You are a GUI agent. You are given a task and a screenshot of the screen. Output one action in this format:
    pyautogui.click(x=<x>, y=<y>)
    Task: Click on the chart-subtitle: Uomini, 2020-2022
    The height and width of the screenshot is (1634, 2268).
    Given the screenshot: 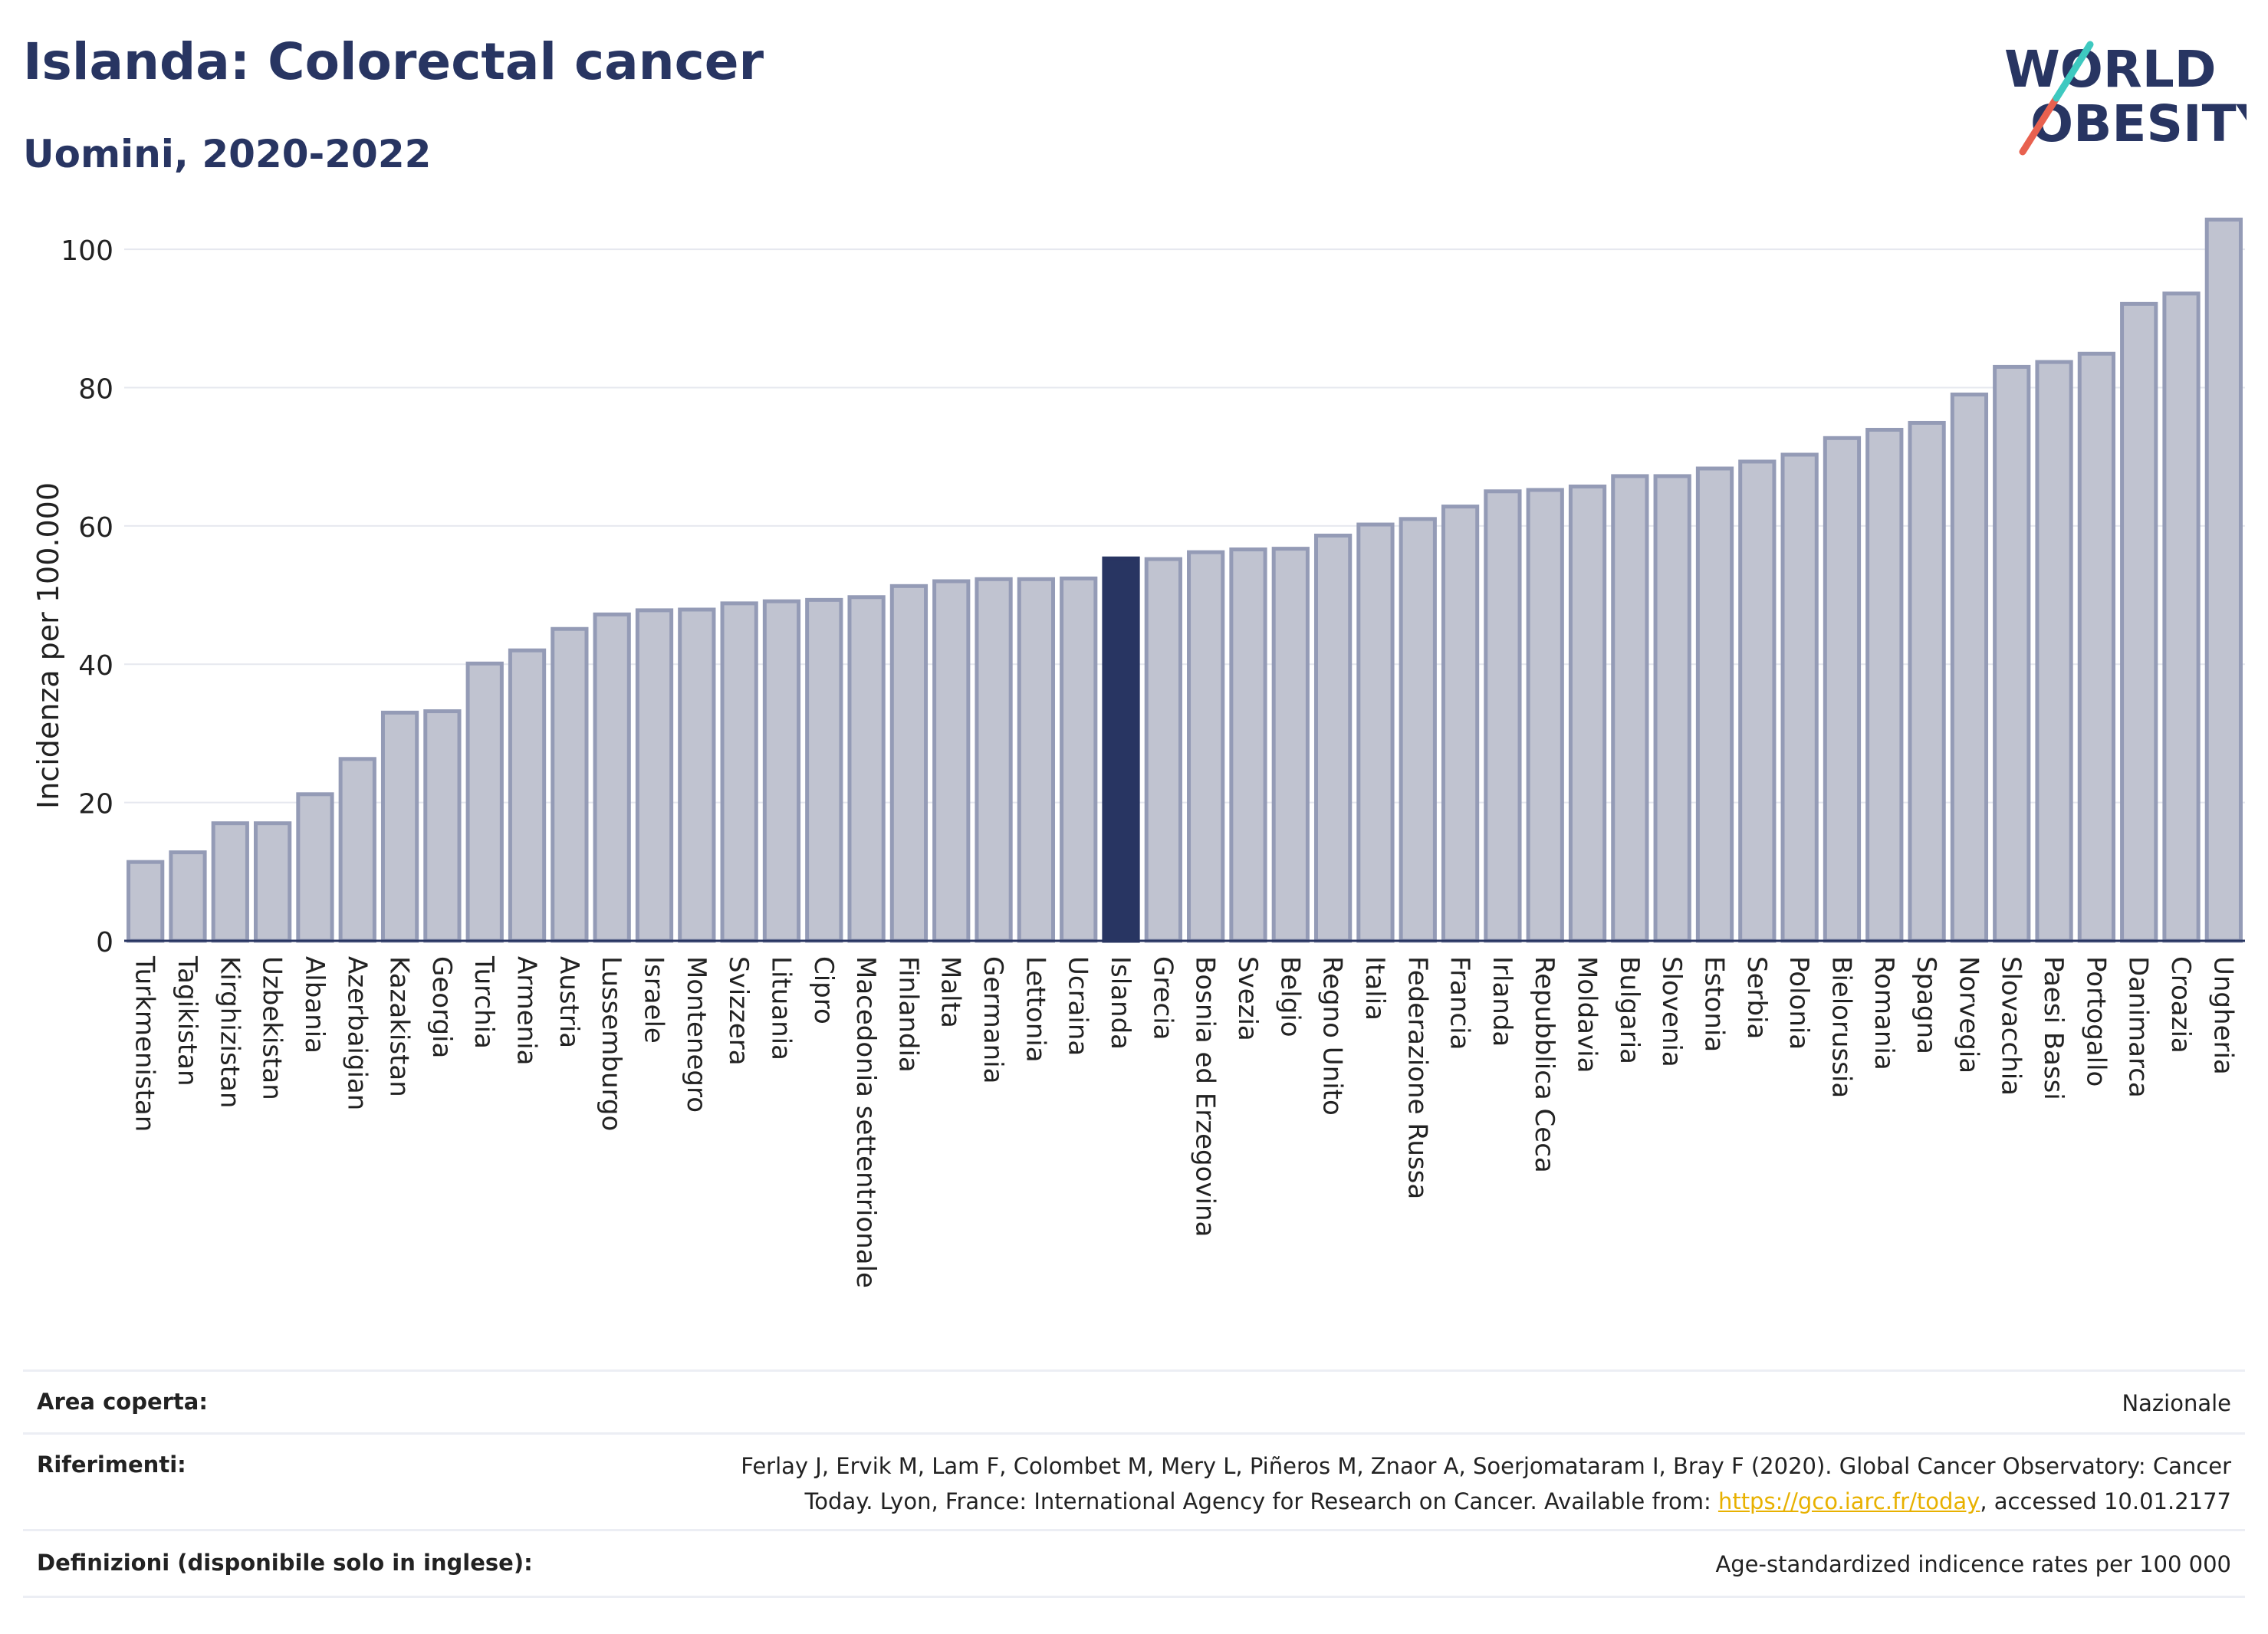 What is the action you would take?
    pyautogui.click(x=227, y=154)
    